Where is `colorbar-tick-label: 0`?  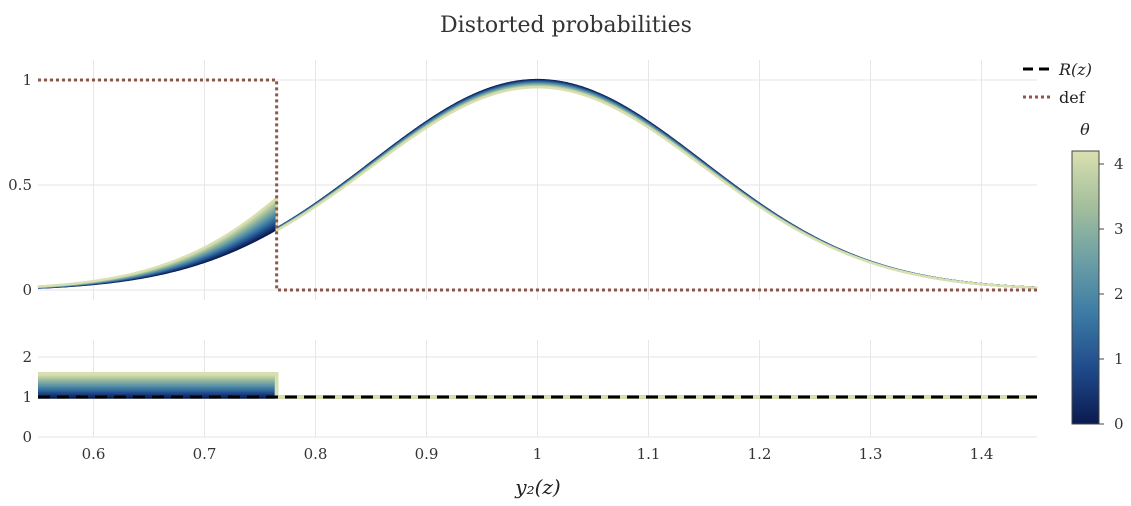 colorbar-tick-label: 0 is located at coordinates (1119, 424).